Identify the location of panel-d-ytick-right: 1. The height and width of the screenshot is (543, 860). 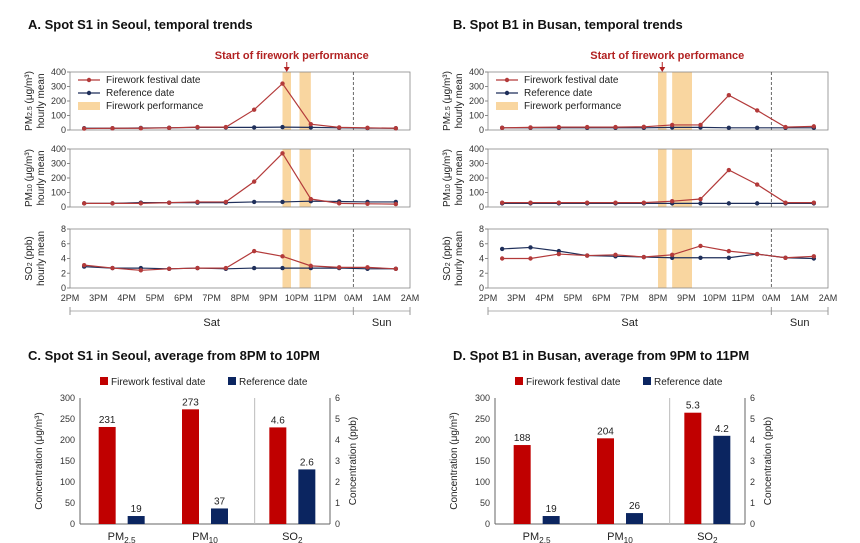
(752, 503).